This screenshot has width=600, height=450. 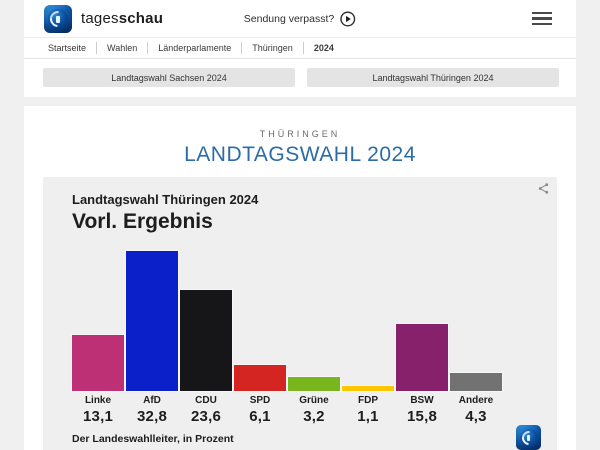 I want to click on bar-label-cell: FDP 1,1, so click(x=368, y=410).